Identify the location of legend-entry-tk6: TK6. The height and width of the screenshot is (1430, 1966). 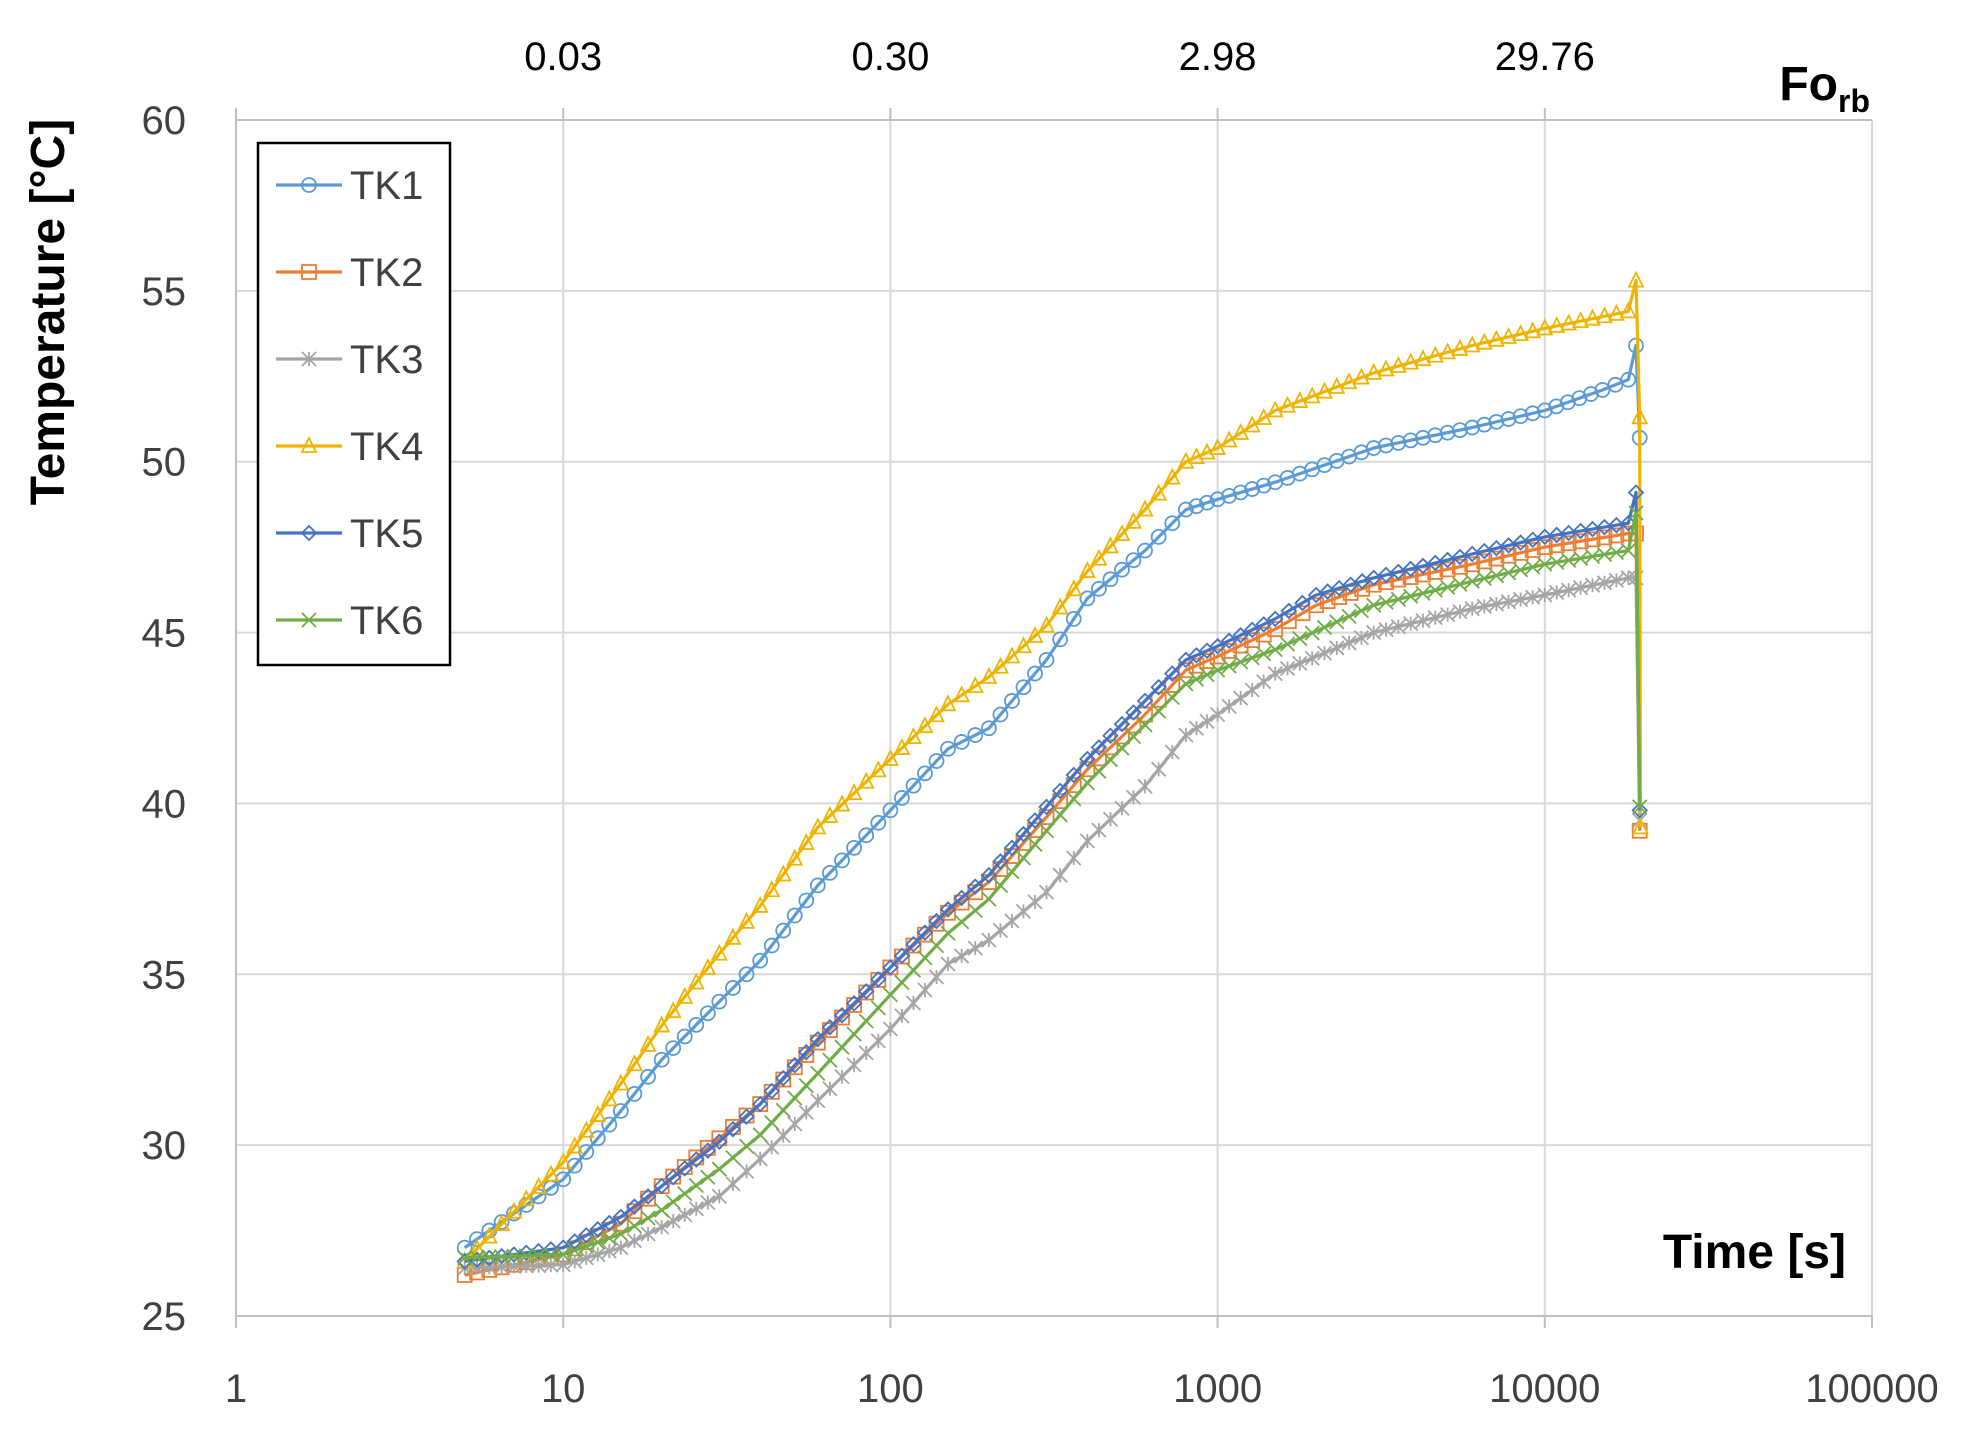
(349, 621).